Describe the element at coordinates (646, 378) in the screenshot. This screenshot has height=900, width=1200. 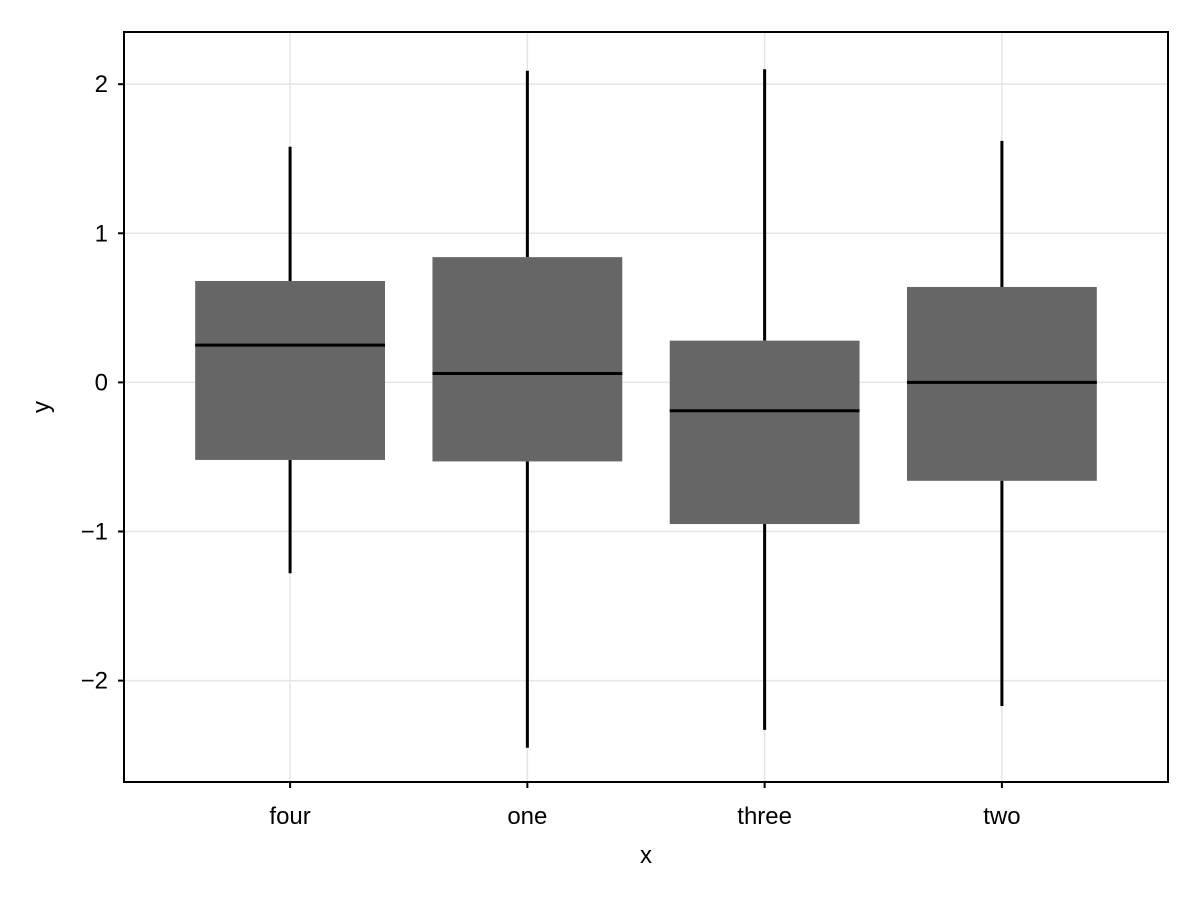
I see `median-lines` at that location.